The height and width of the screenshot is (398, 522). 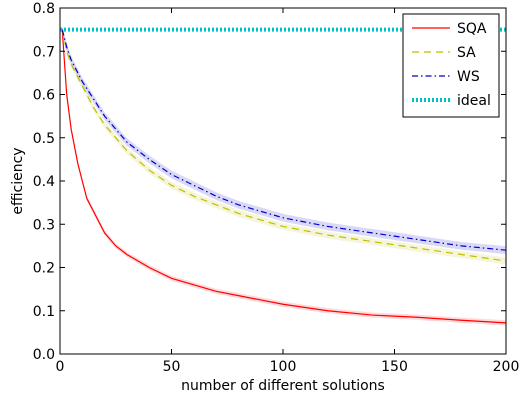 I want to click on legend-box, so click(x=451, y=65).